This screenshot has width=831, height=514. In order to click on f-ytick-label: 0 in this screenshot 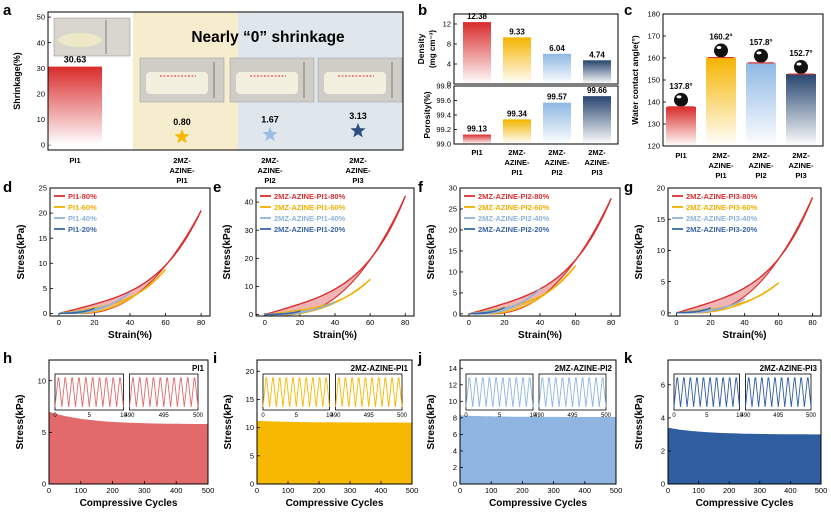, I will do `click(455, 314)`.